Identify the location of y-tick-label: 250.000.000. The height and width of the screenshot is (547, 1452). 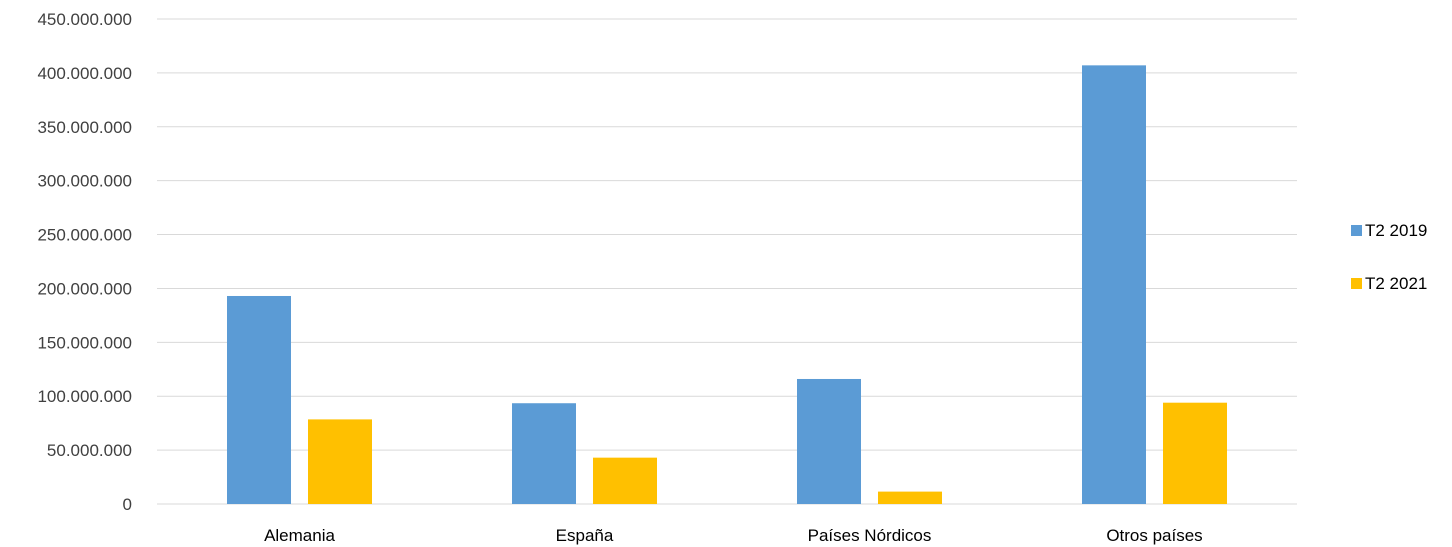
(84, 235).